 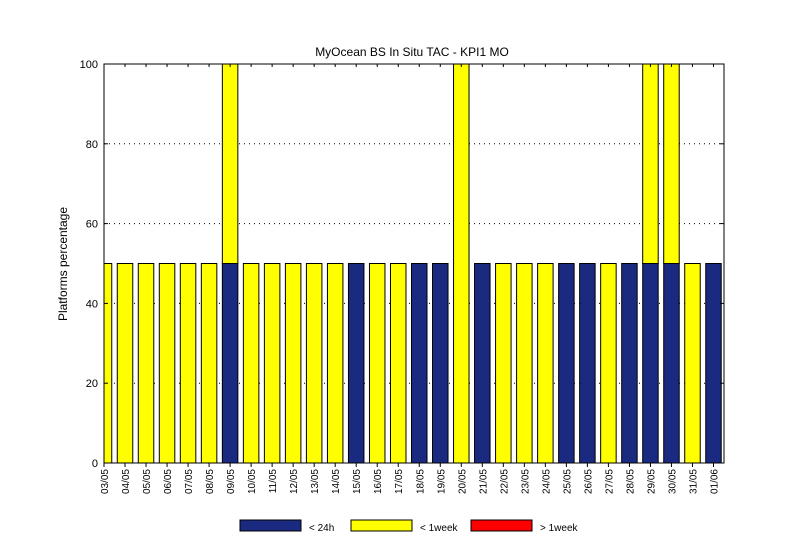 What do you see at coordinates (672, 481) in the screenshot?
I see `x-tick-label: 30/05` at bounding box center [672, 481].